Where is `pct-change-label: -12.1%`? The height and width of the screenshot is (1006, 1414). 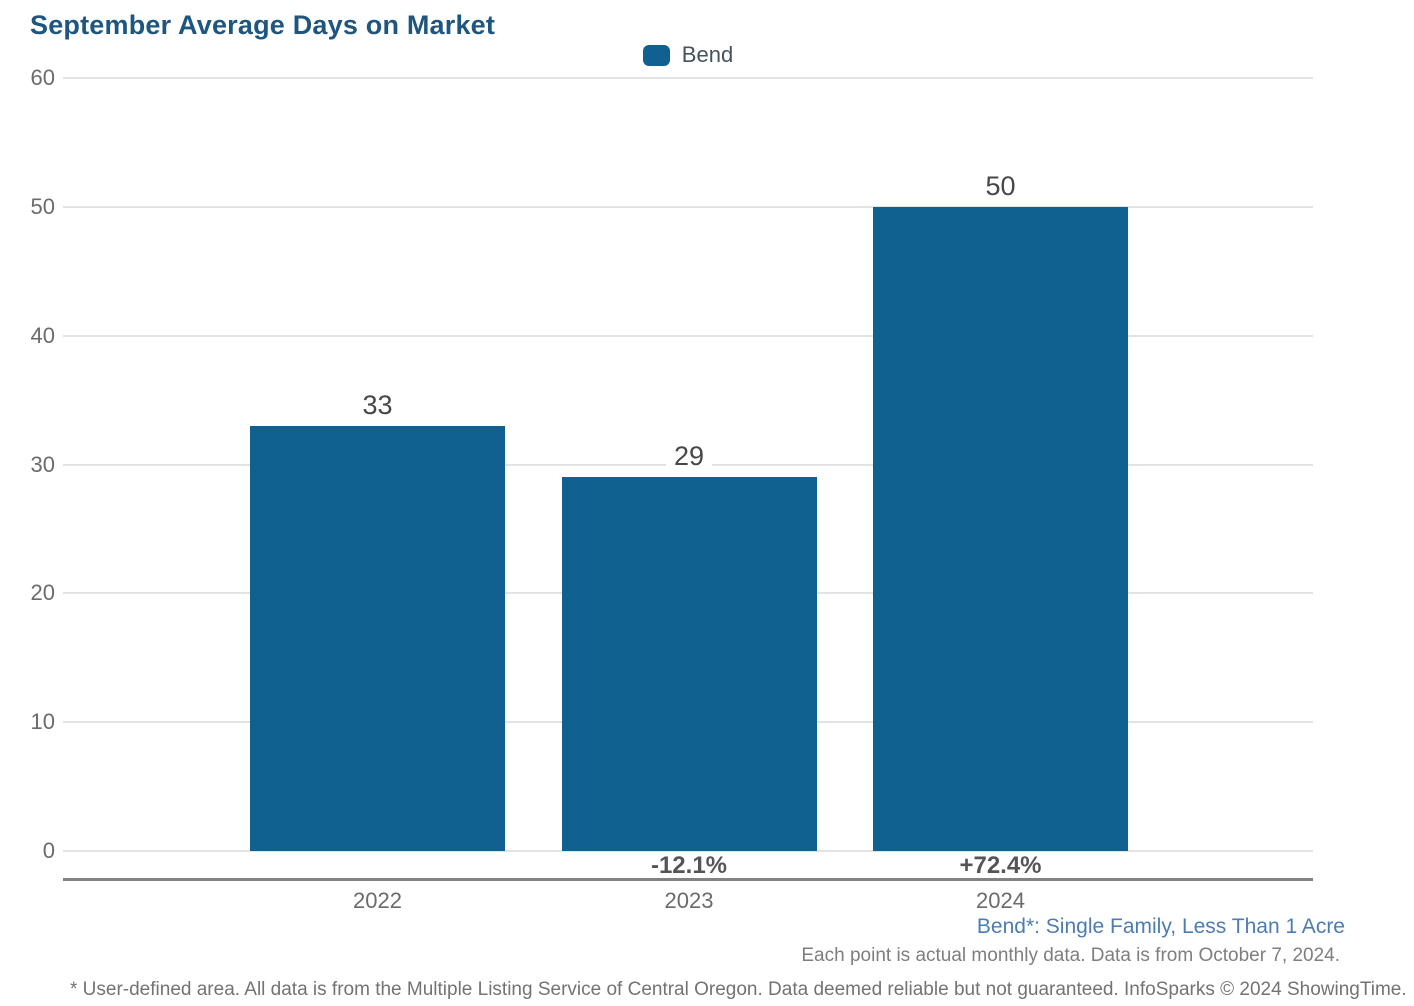
pct-change-label: -12.1% is located at coordinates (689, 865).